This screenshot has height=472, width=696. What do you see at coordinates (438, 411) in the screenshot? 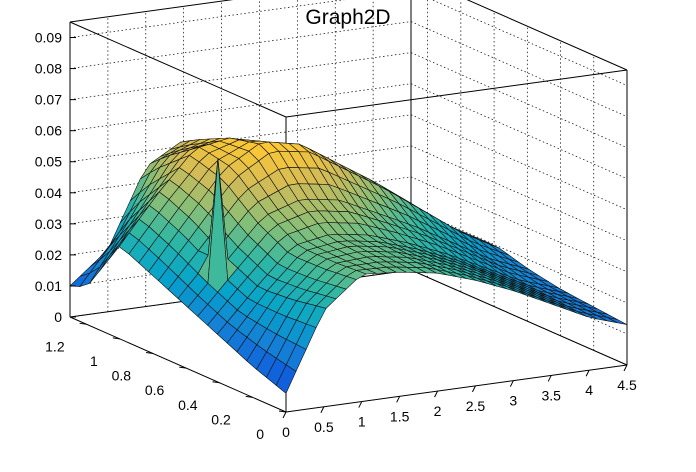
I see `x-tick-label: 2` at bounding box center [438, 411].